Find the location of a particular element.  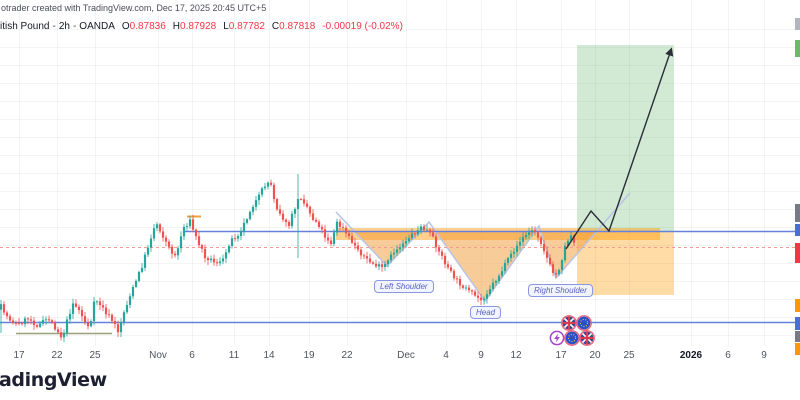

projection-arrow is located at coordinates (619, 148).